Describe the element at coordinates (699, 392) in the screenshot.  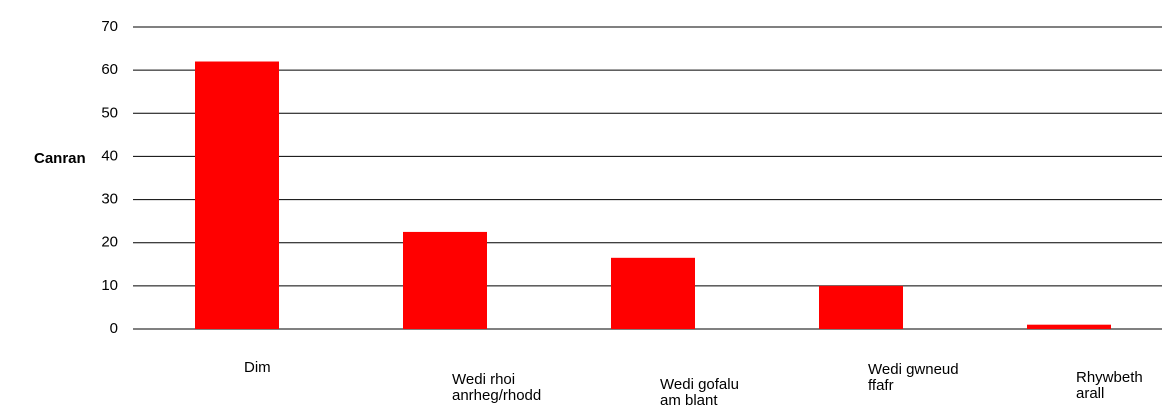
I see `x-tick-label: Wedi gofalu am blant` at that location.